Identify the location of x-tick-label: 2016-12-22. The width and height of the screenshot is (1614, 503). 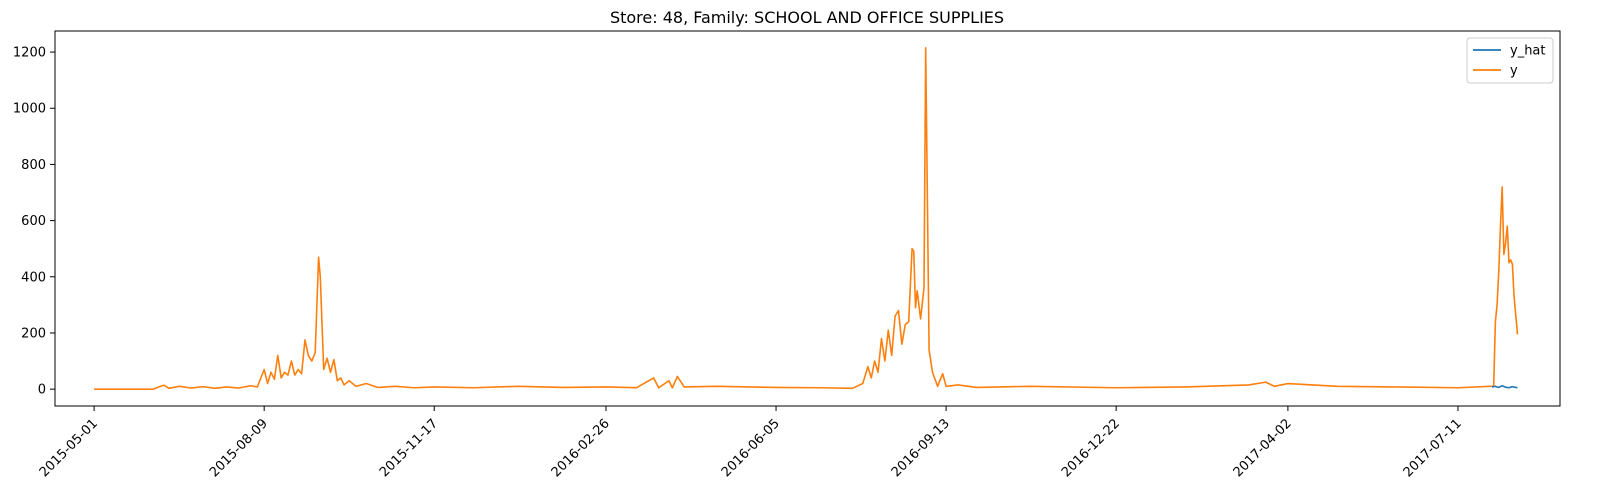
(1091, 448).